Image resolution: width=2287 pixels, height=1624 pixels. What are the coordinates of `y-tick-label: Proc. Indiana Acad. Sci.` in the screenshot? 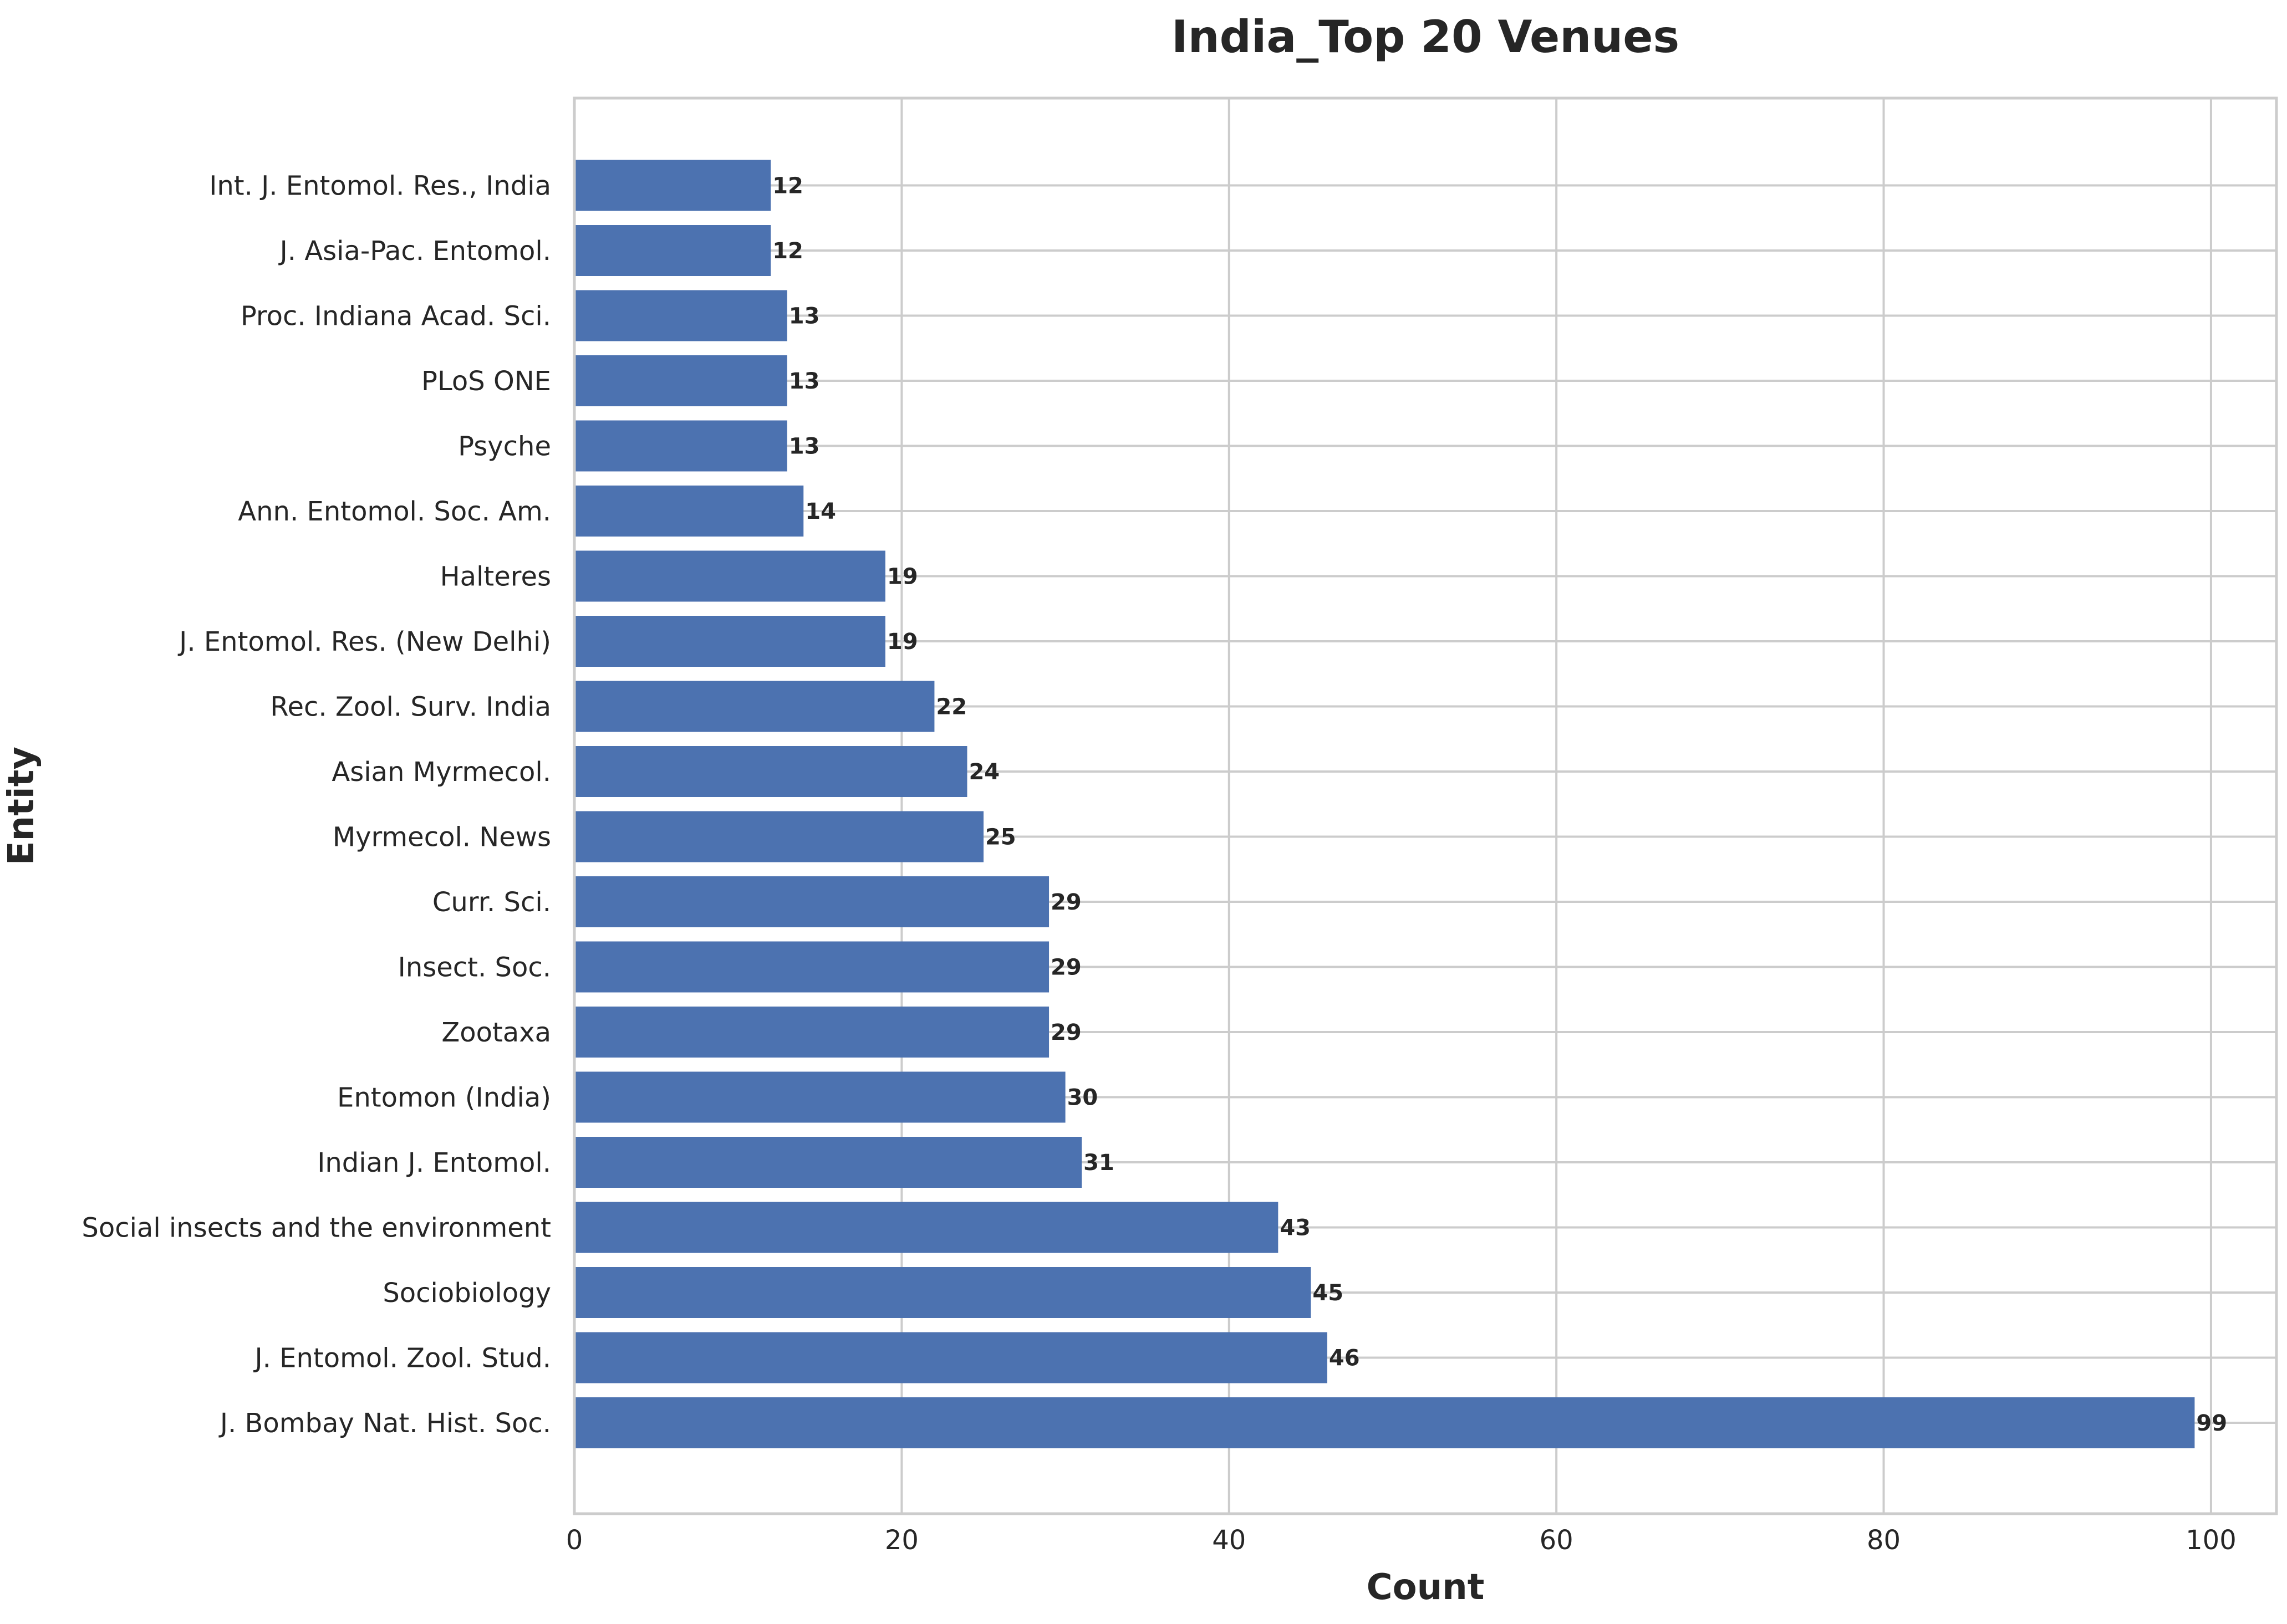 It's located at (396, 316).